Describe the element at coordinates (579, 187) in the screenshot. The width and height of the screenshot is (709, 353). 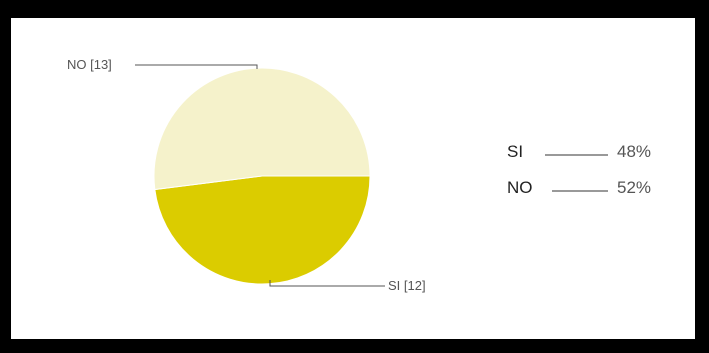
I see `legend-item-no: NO 52%` at that location.